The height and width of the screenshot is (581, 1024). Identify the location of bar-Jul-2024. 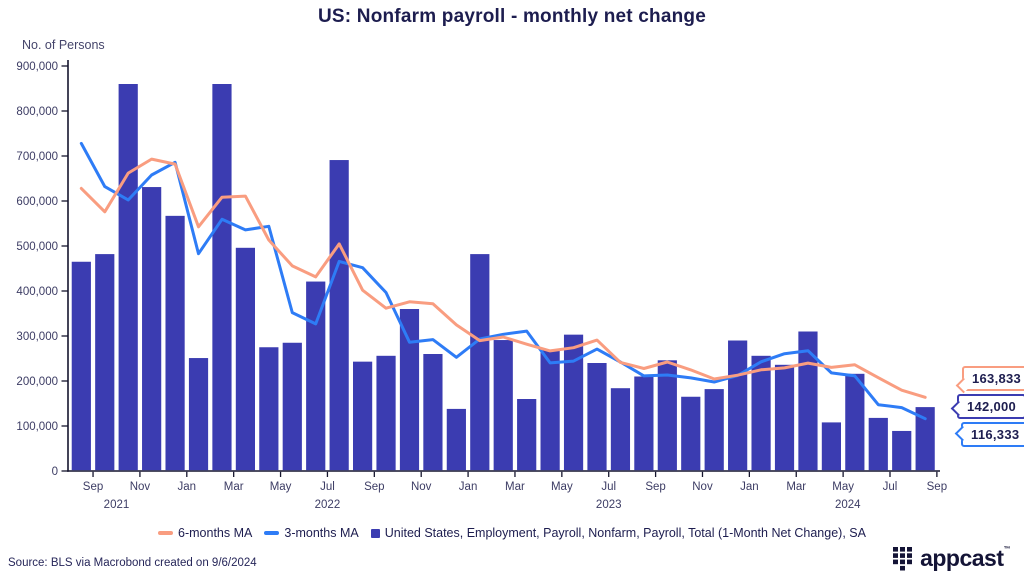
(902, 450).